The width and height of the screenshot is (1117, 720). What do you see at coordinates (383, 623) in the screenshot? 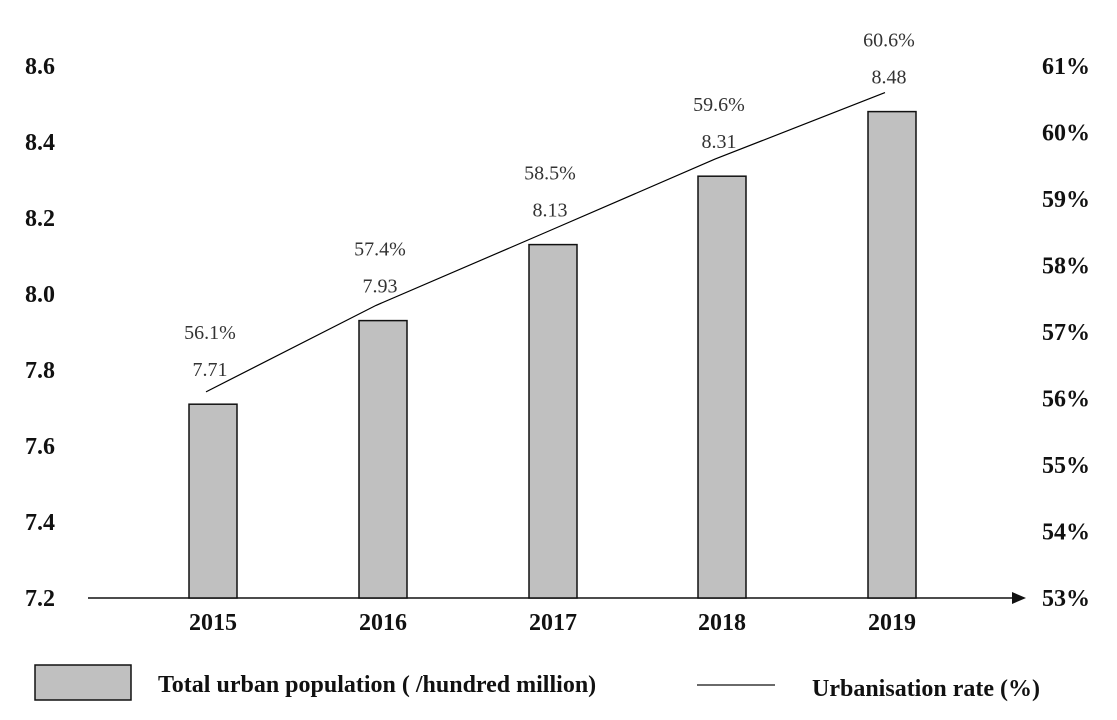
I see `x-tick-label: 2016` at bounding box center [383, 623].